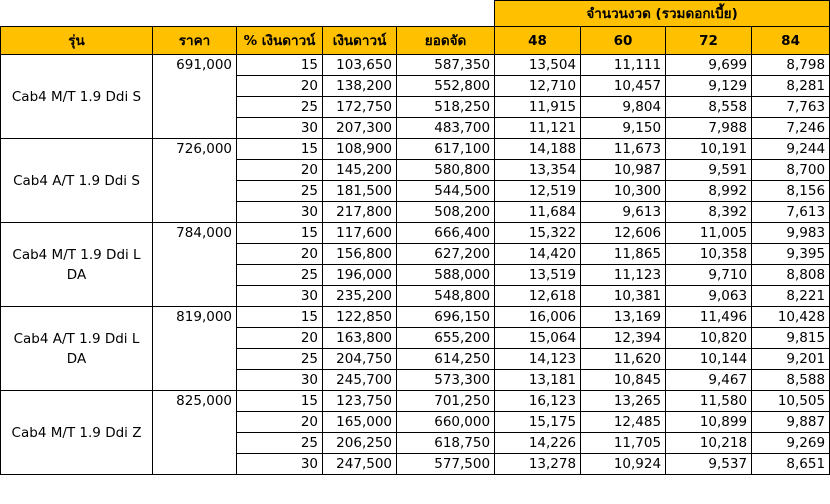 The width and height of the screenshot is (830, 504). I want to click on installment-84-cell: 8,700, so click(790, 170).